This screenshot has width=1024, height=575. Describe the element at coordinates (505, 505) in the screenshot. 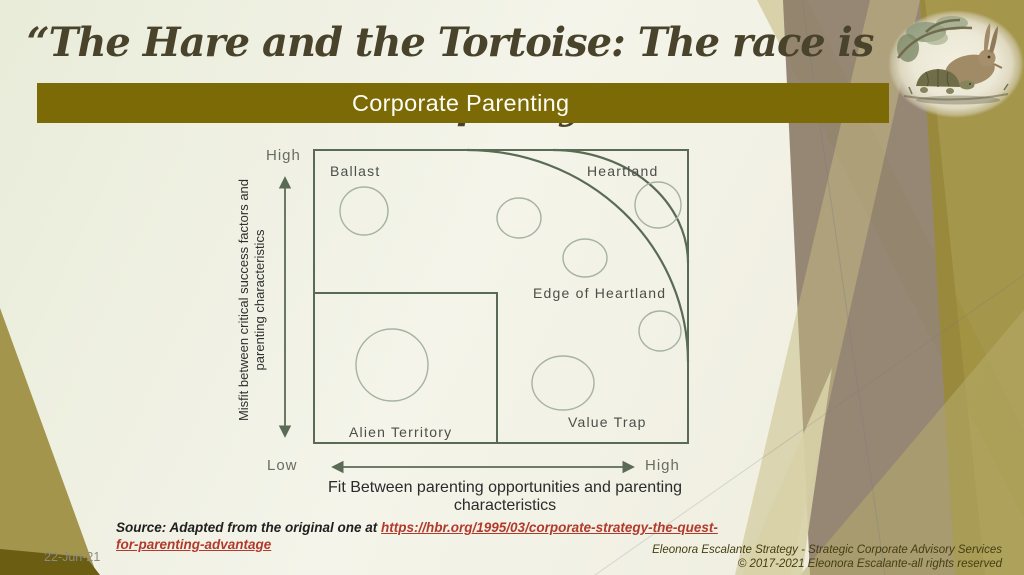

I see `x-axis-title-line2: characteristics` at that location.